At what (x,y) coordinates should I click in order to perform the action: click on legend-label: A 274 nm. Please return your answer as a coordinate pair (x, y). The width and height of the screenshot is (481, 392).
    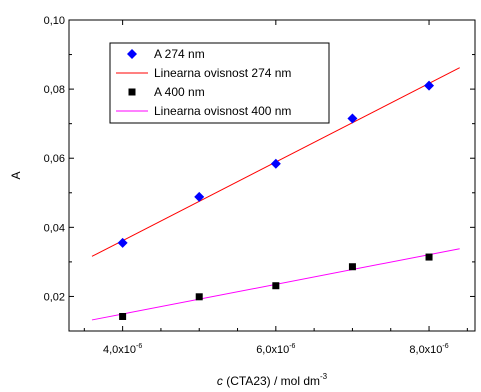
    Looking at the image, I should click on (179, 54).